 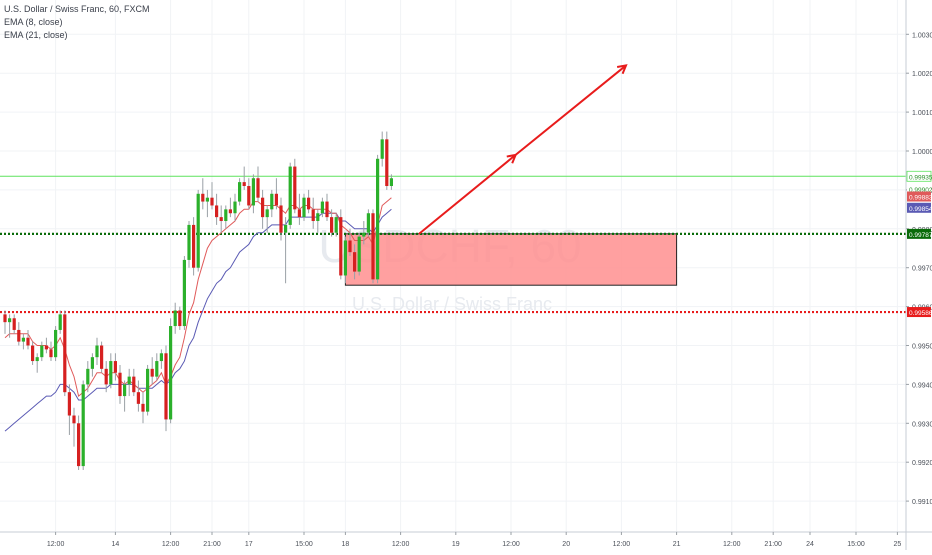 What do you see at coordinates (922, 152) in the screenshot?
I see `y-tick-label: 1.00000` at bounding box center [922, 152].